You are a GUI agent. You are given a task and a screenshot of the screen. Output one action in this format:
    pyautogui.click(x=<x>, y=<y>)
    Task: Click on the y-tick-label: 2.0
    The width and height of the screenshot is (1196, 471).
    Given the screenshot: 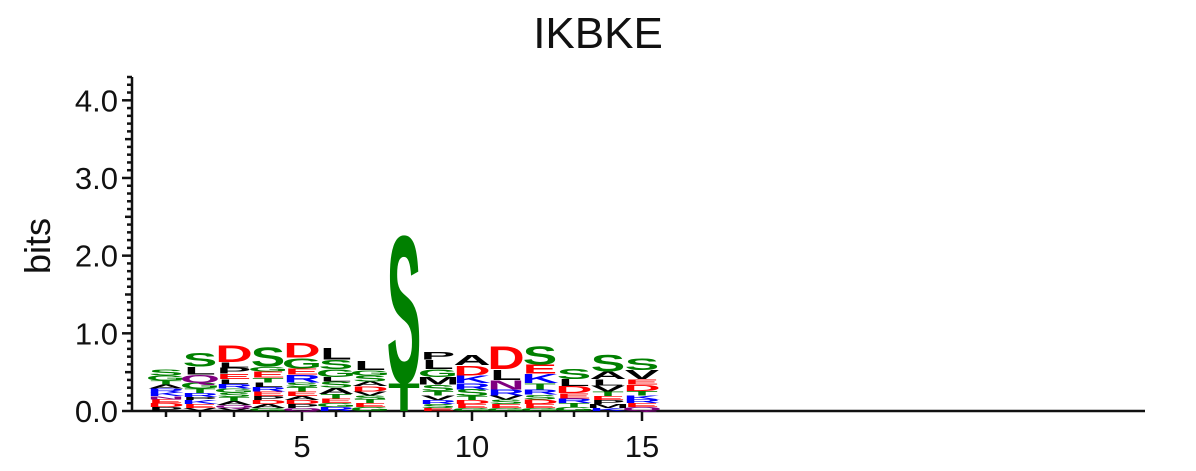 What is the action you would take?
    pyautogui.click(x=96, y=256)
    